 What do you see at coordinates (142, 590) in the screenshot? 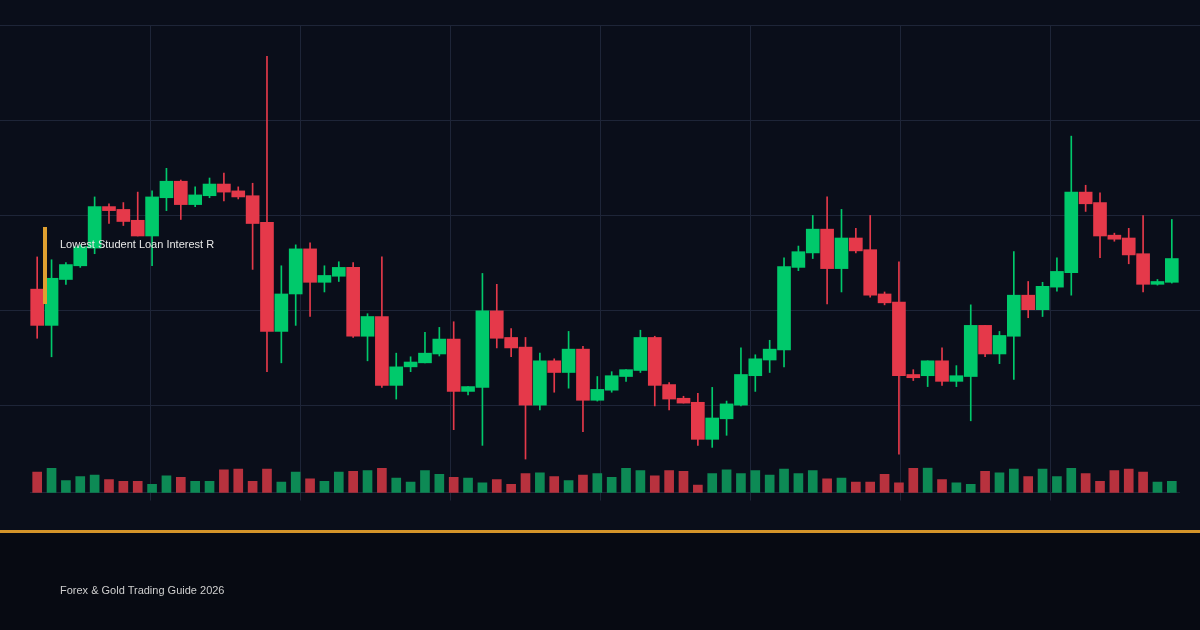
I see `text: Forex & Gold Trading Guide 2026` at bounding box center [142, 590].